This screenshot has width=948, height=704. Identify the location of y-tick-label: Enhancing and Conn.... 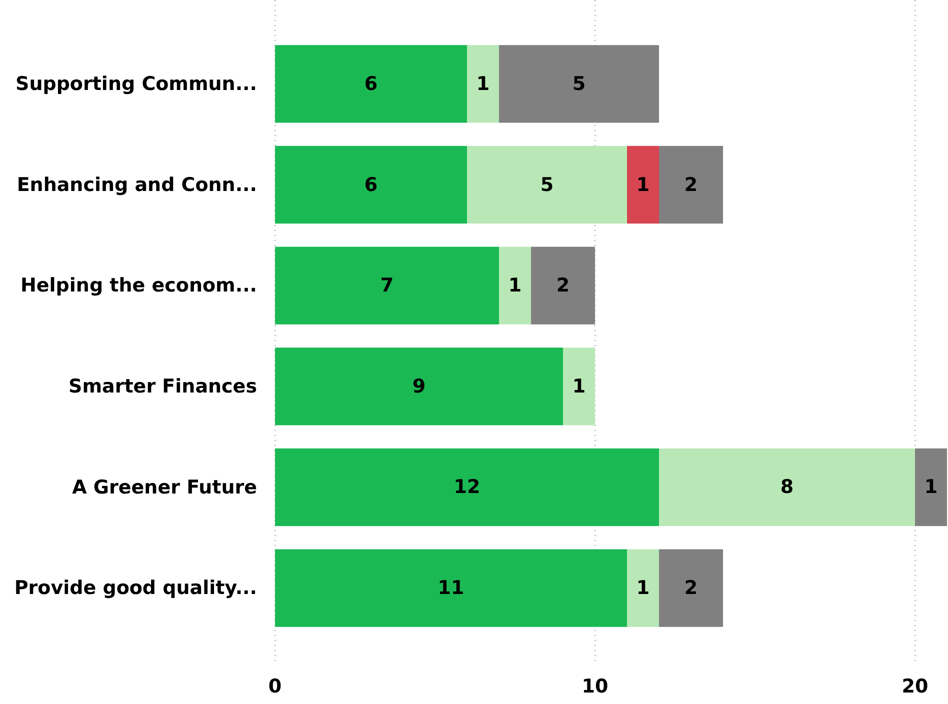
(136, 185).